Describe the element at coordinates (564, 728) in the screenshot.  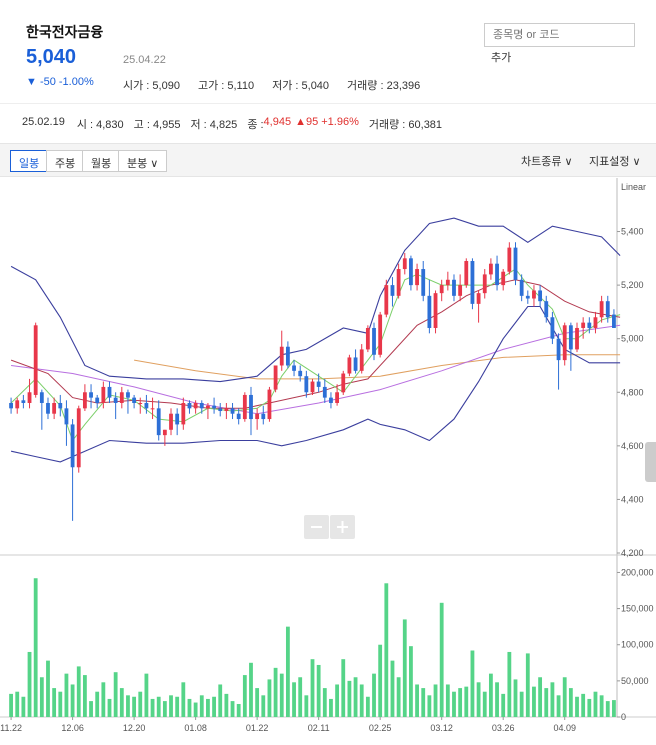
I see `date-tick-label: 04.09` at that location.